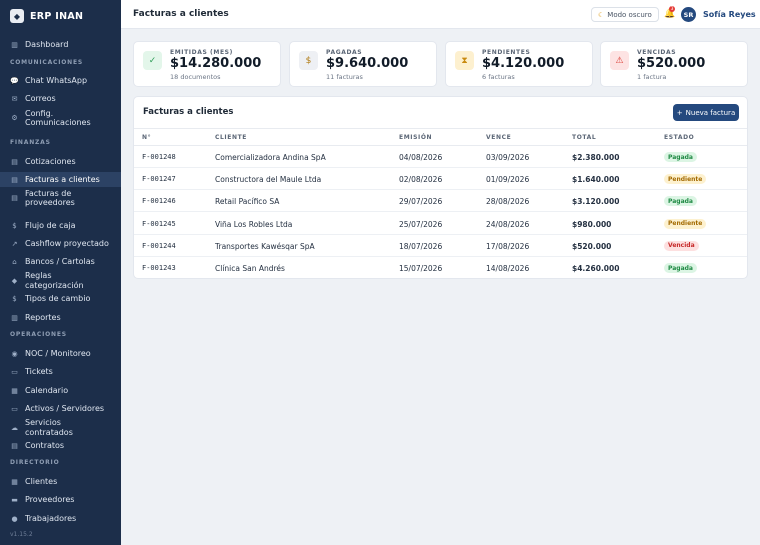 This screenshot has height=545, width=760. Describe the element at coordinates (625, 14) in the screenshot. I see `dark-mode-button: ☾ Modo oscuro` at that location.